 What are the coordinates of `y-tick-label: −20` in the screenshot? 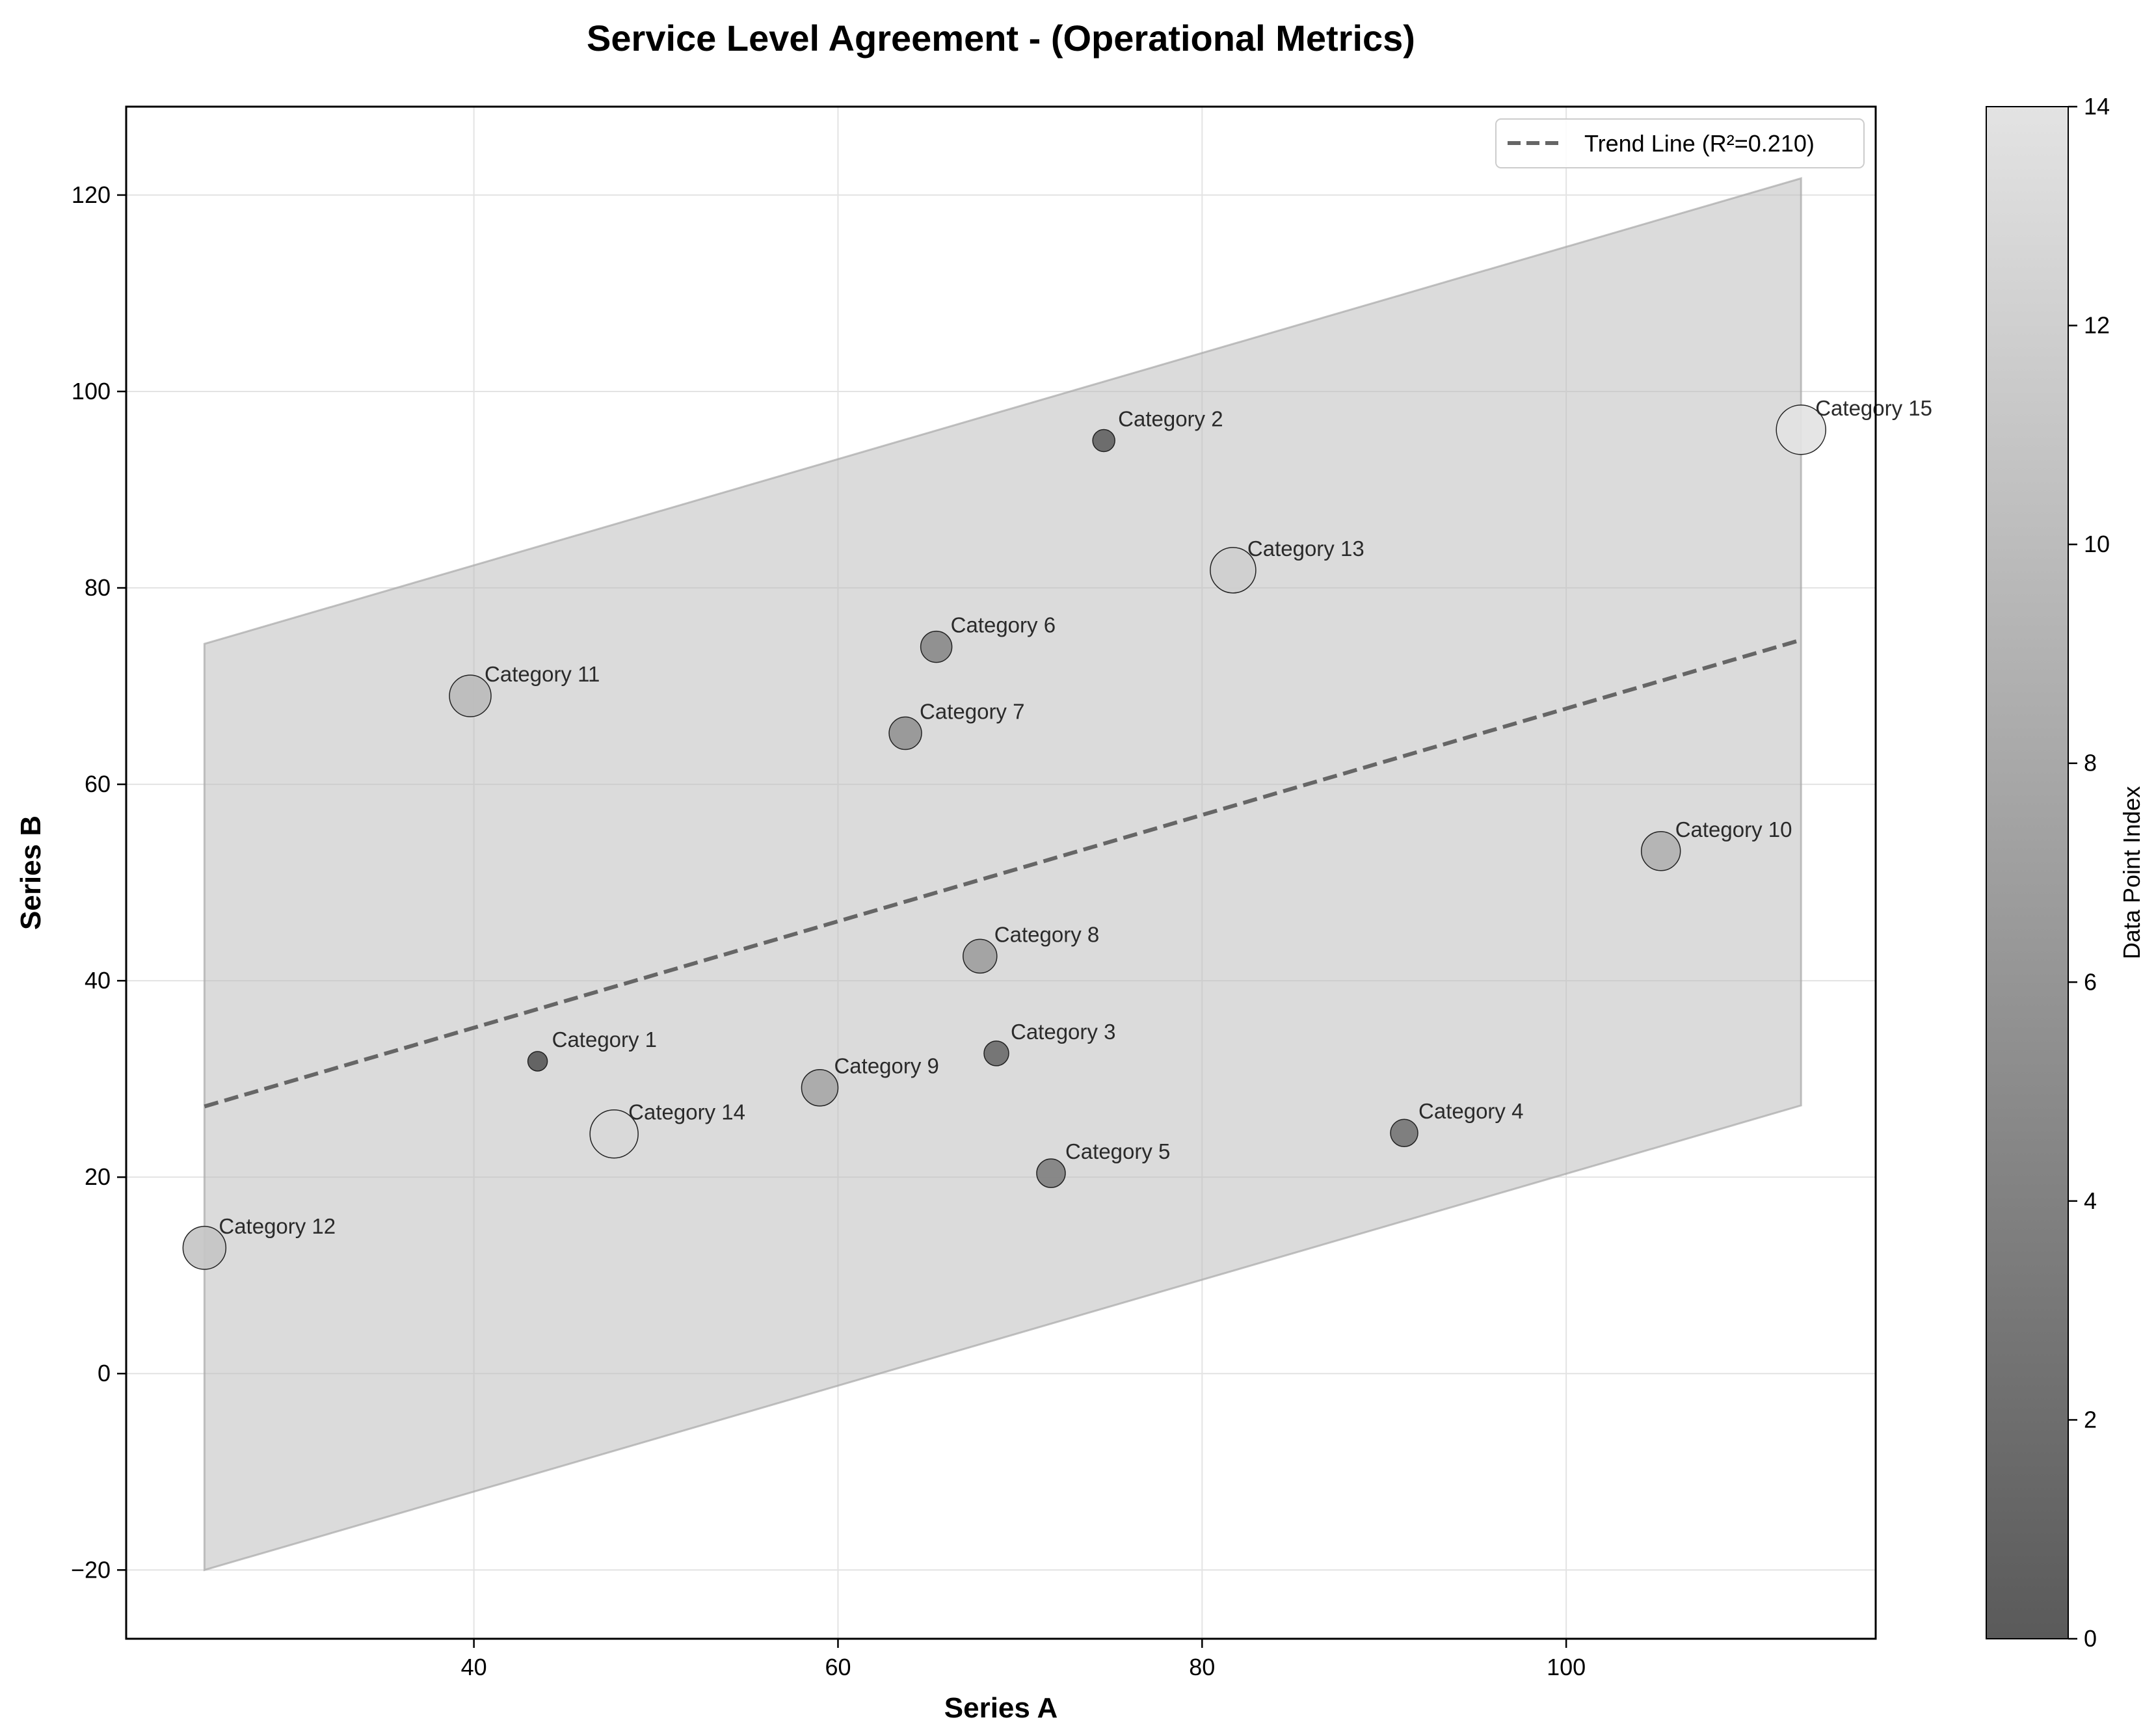 It's located at (91, 1569).